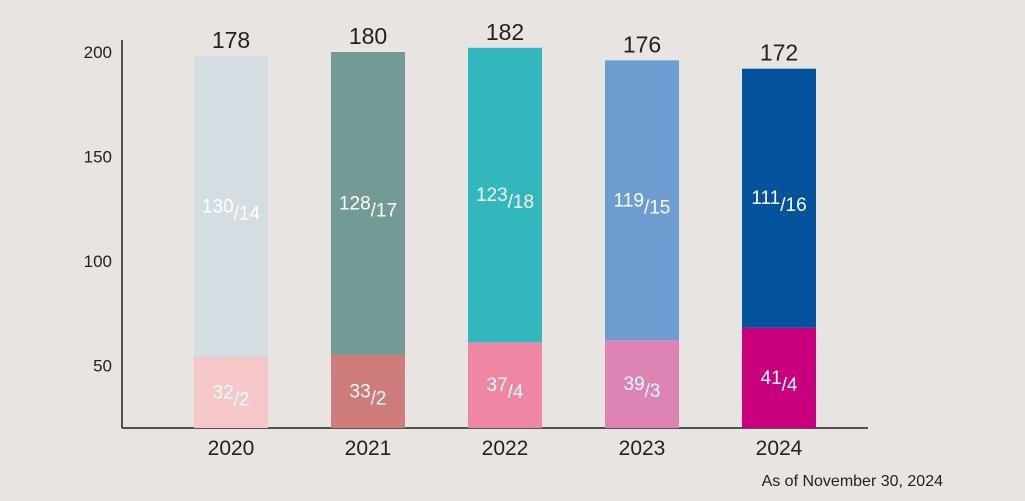 Image resolution: width=1025 pixels, height=501 pixels. I want to click on total-label: 180, so click(368, 36).